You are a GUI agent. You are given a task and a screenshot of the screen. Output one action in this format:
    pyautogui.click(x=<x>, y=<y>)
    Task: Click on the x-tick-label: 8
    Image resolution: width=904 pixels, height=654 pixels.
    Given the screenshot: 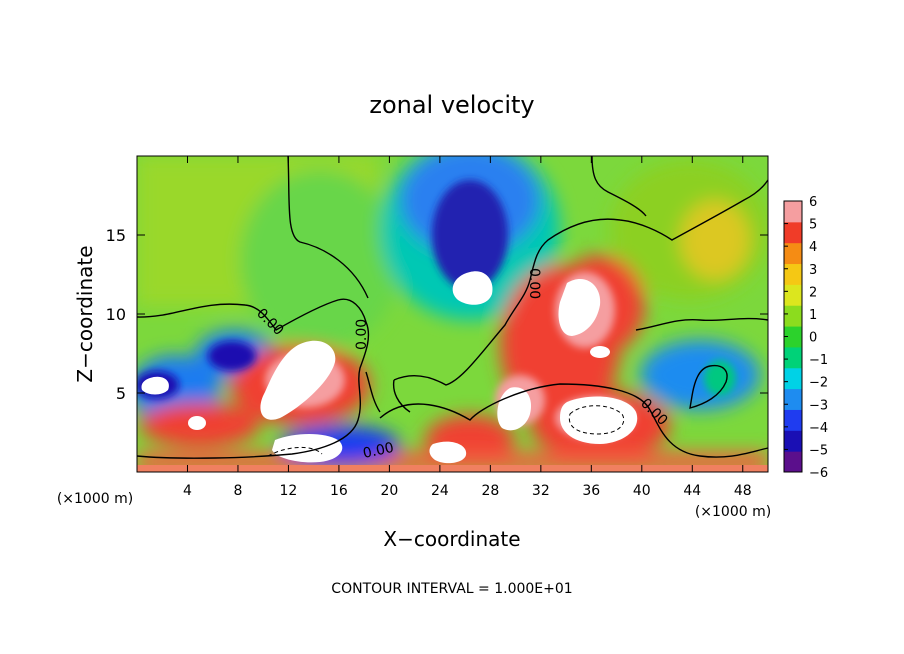 What is the action you would take?
    pyautogui.click(x=237, y=491)
    